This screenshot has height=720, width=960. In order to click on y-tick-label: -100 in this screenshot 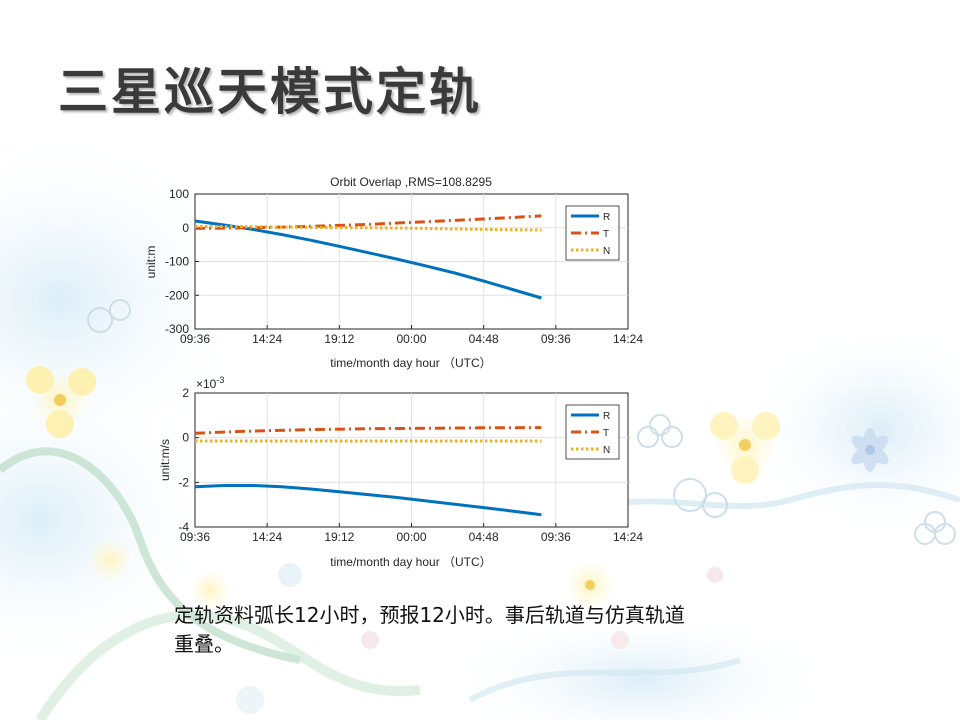, I will do `click(177, 262)`.